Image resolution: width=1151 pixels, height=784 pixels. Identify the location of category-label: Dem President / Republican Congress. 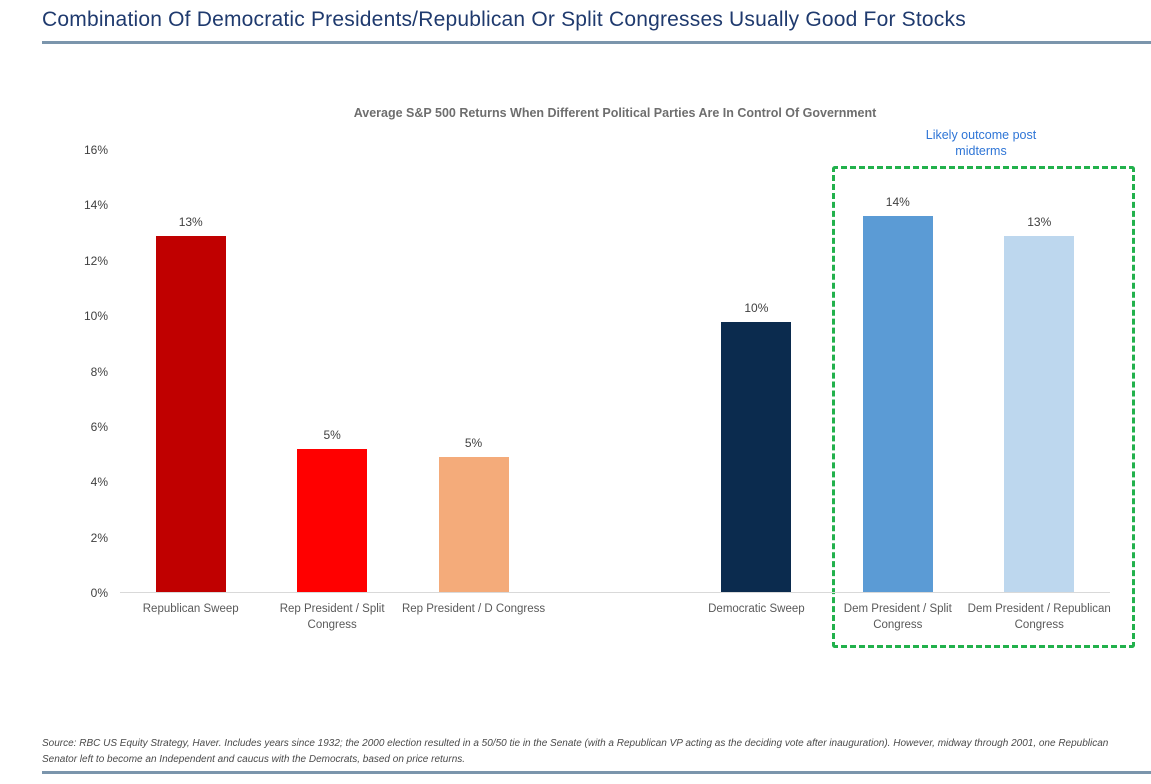
(1039, 617).